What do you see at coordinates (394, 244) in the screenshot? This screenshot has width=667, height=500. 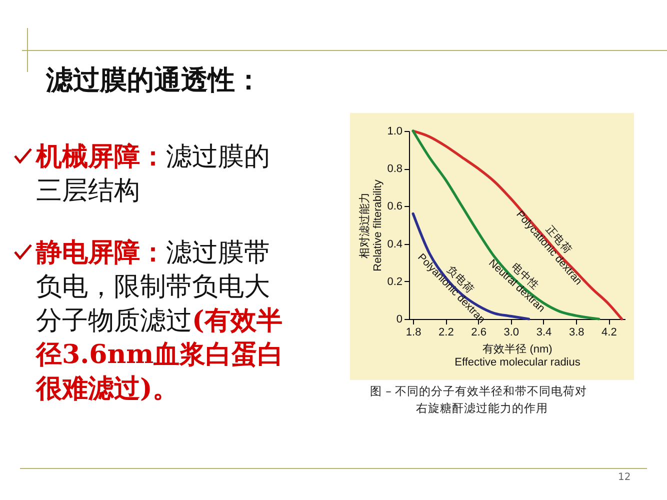 I see `y-tick-label: 0.4` at bounding box center [394, 244].